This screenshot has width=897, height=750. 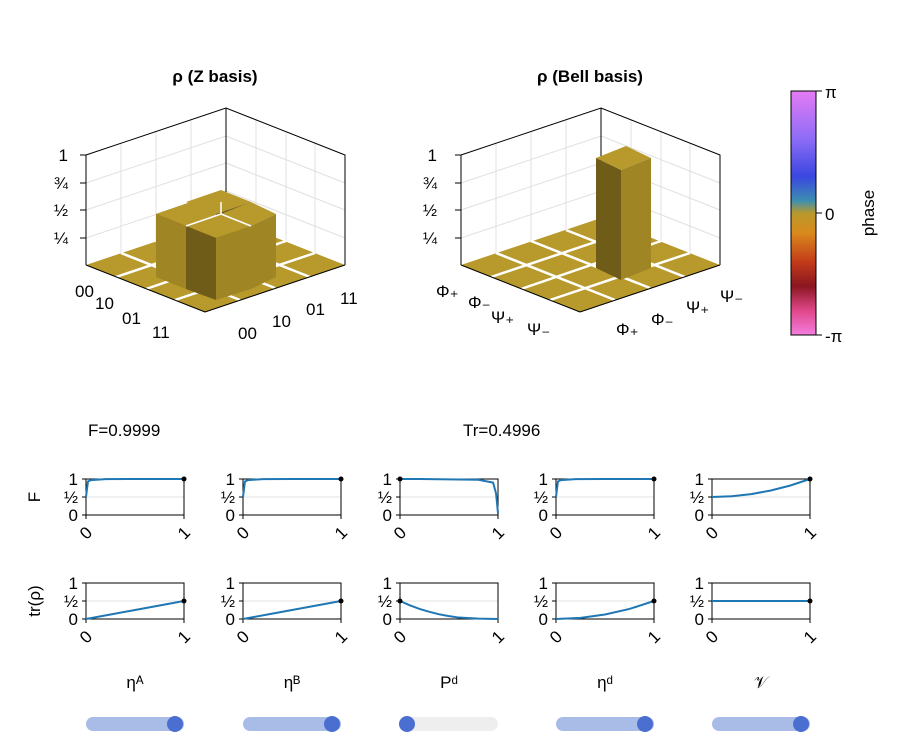 I want to click on zbasis-row-3: 11, so click(x=161, y=332).